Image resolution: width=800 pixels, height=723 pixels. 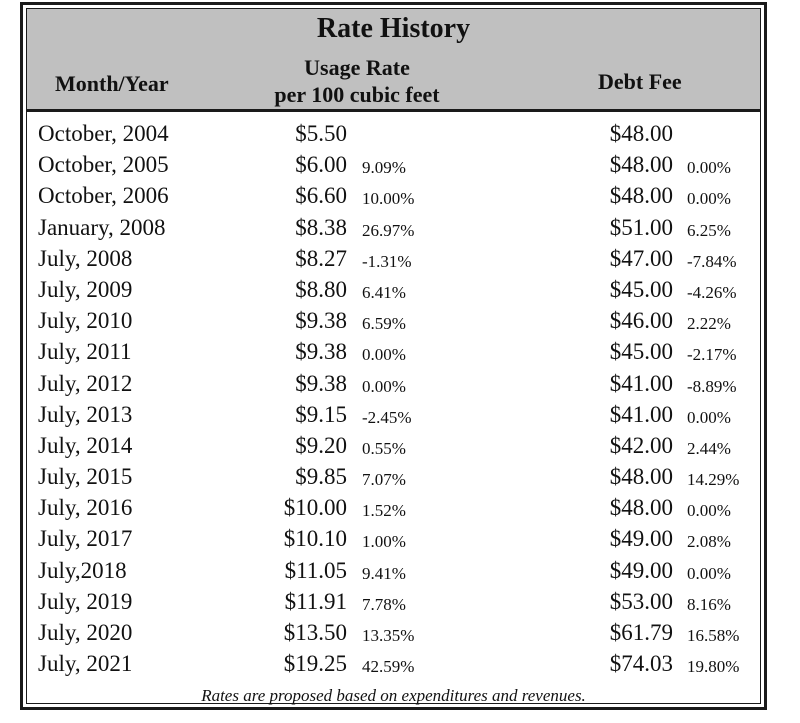 What do you see at coordinates (321, 133) in the screenshot?
I see `usage-rate-cell: $5.50` at bounding box center [321, 133].